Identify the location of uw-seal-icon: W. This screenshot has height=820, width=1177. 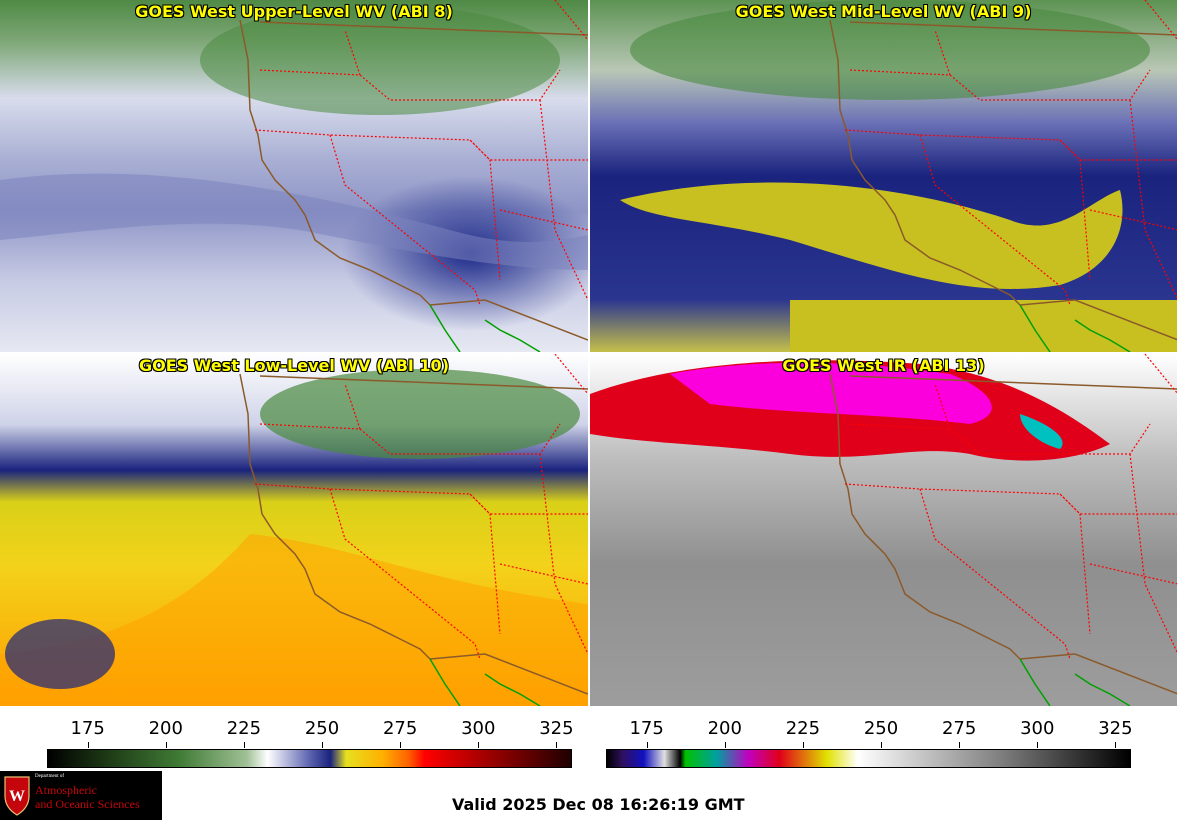
(17, 796).